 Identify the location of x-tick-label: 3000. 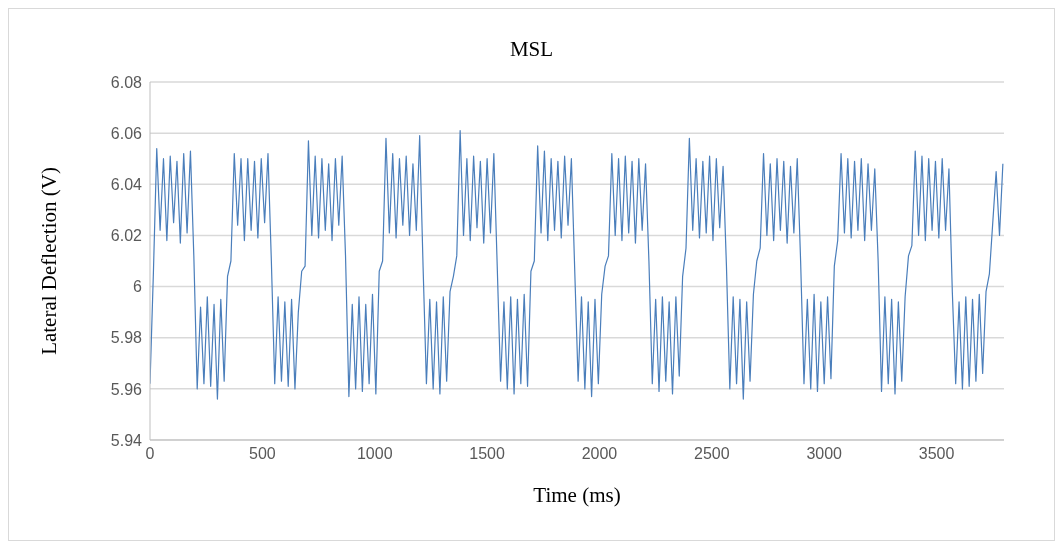
(824, 454).